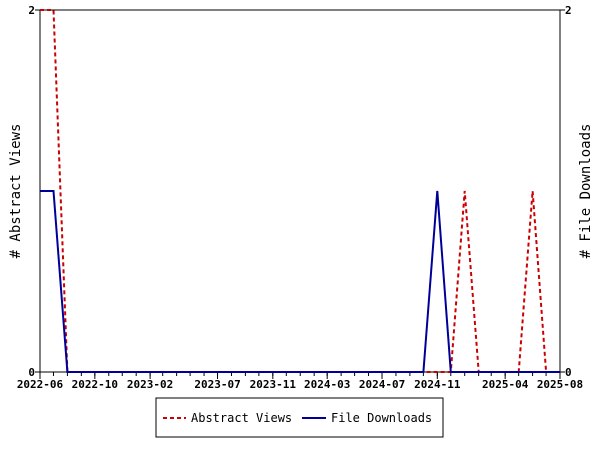 The image size is (600, 450). What do you see at coordinates (568, 10) in the screenshot?
I see `y-right-tick-label: 2` at bounding box center [568, 10].